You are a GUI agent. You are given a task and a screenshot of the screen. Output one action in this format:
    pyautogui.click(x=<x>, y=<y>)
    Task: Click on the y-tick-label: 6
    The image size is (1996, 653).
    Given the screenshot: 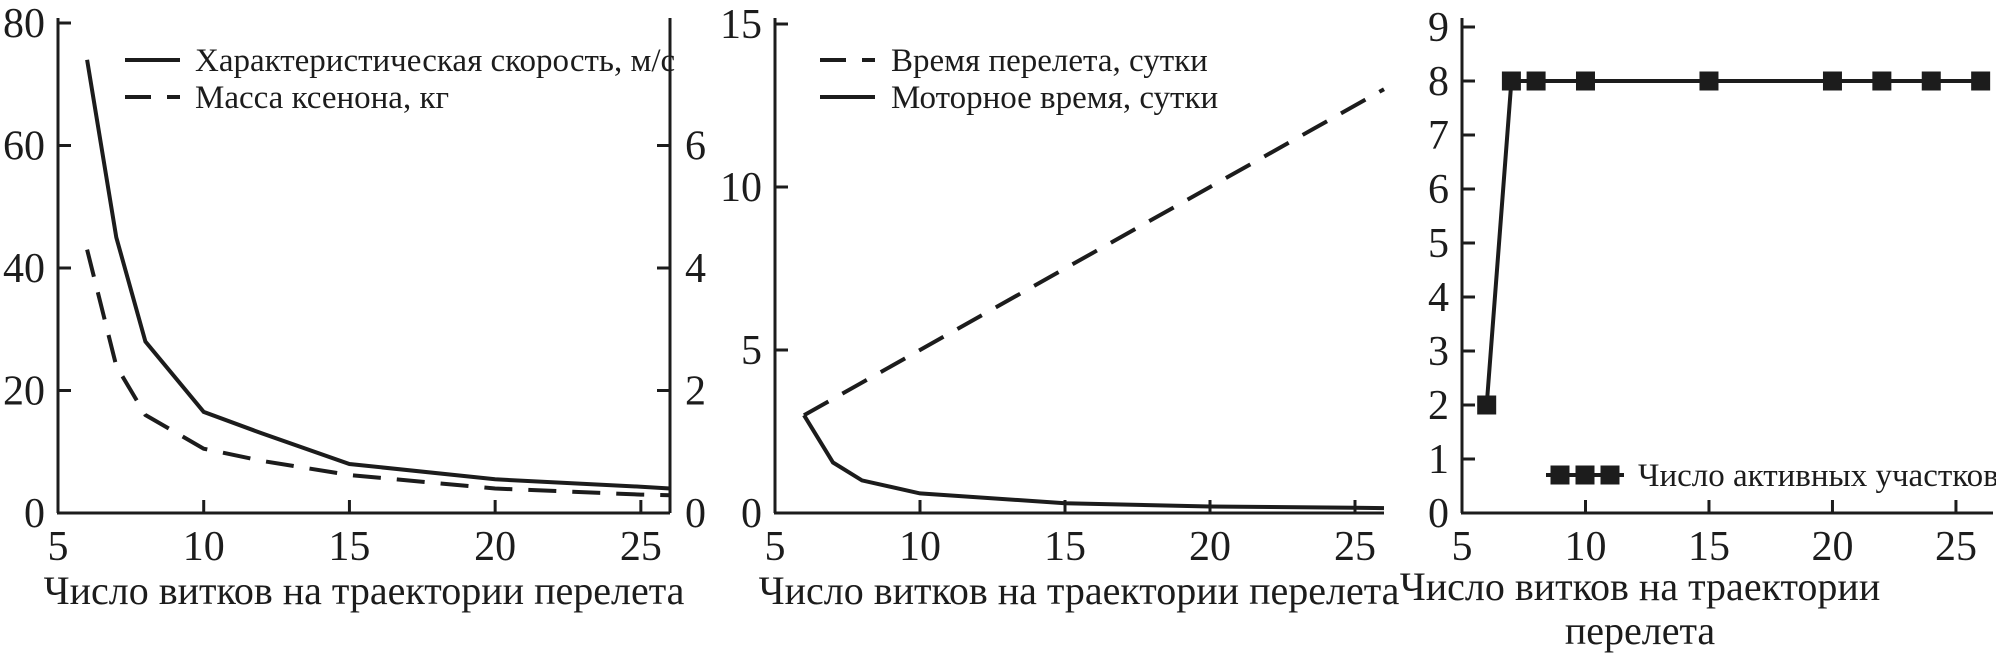 What is the action you would take?
    pyautogui.click(x=1438, y=190)
    